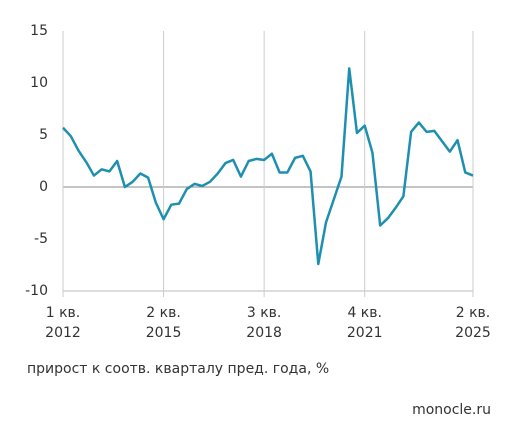  What do you see at coordinates (365, 323) in the screenshot?
I see `x-tick-label: 4 кв. 2021` at bounding box center [365, 323].